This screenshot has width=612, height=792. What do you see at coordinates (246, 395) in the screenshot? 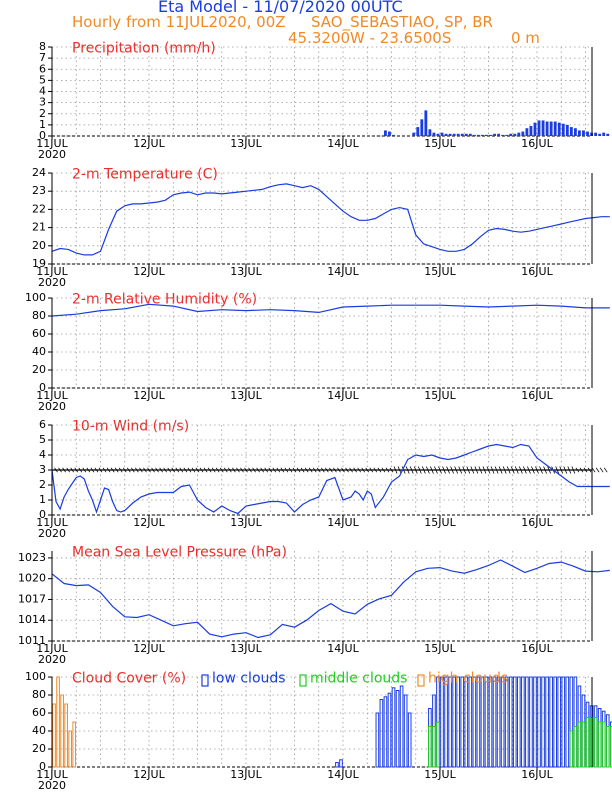
I see `rh-xtick-label: 13JUL` at bounding box center [246, 395].